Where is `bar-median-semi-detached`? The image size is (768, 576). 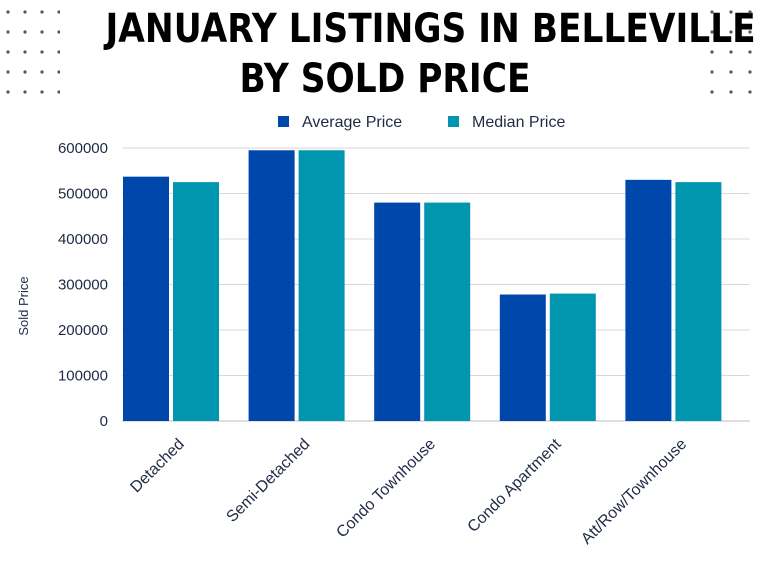
bar-median-semi-detached is located at coordinates (321, 285).